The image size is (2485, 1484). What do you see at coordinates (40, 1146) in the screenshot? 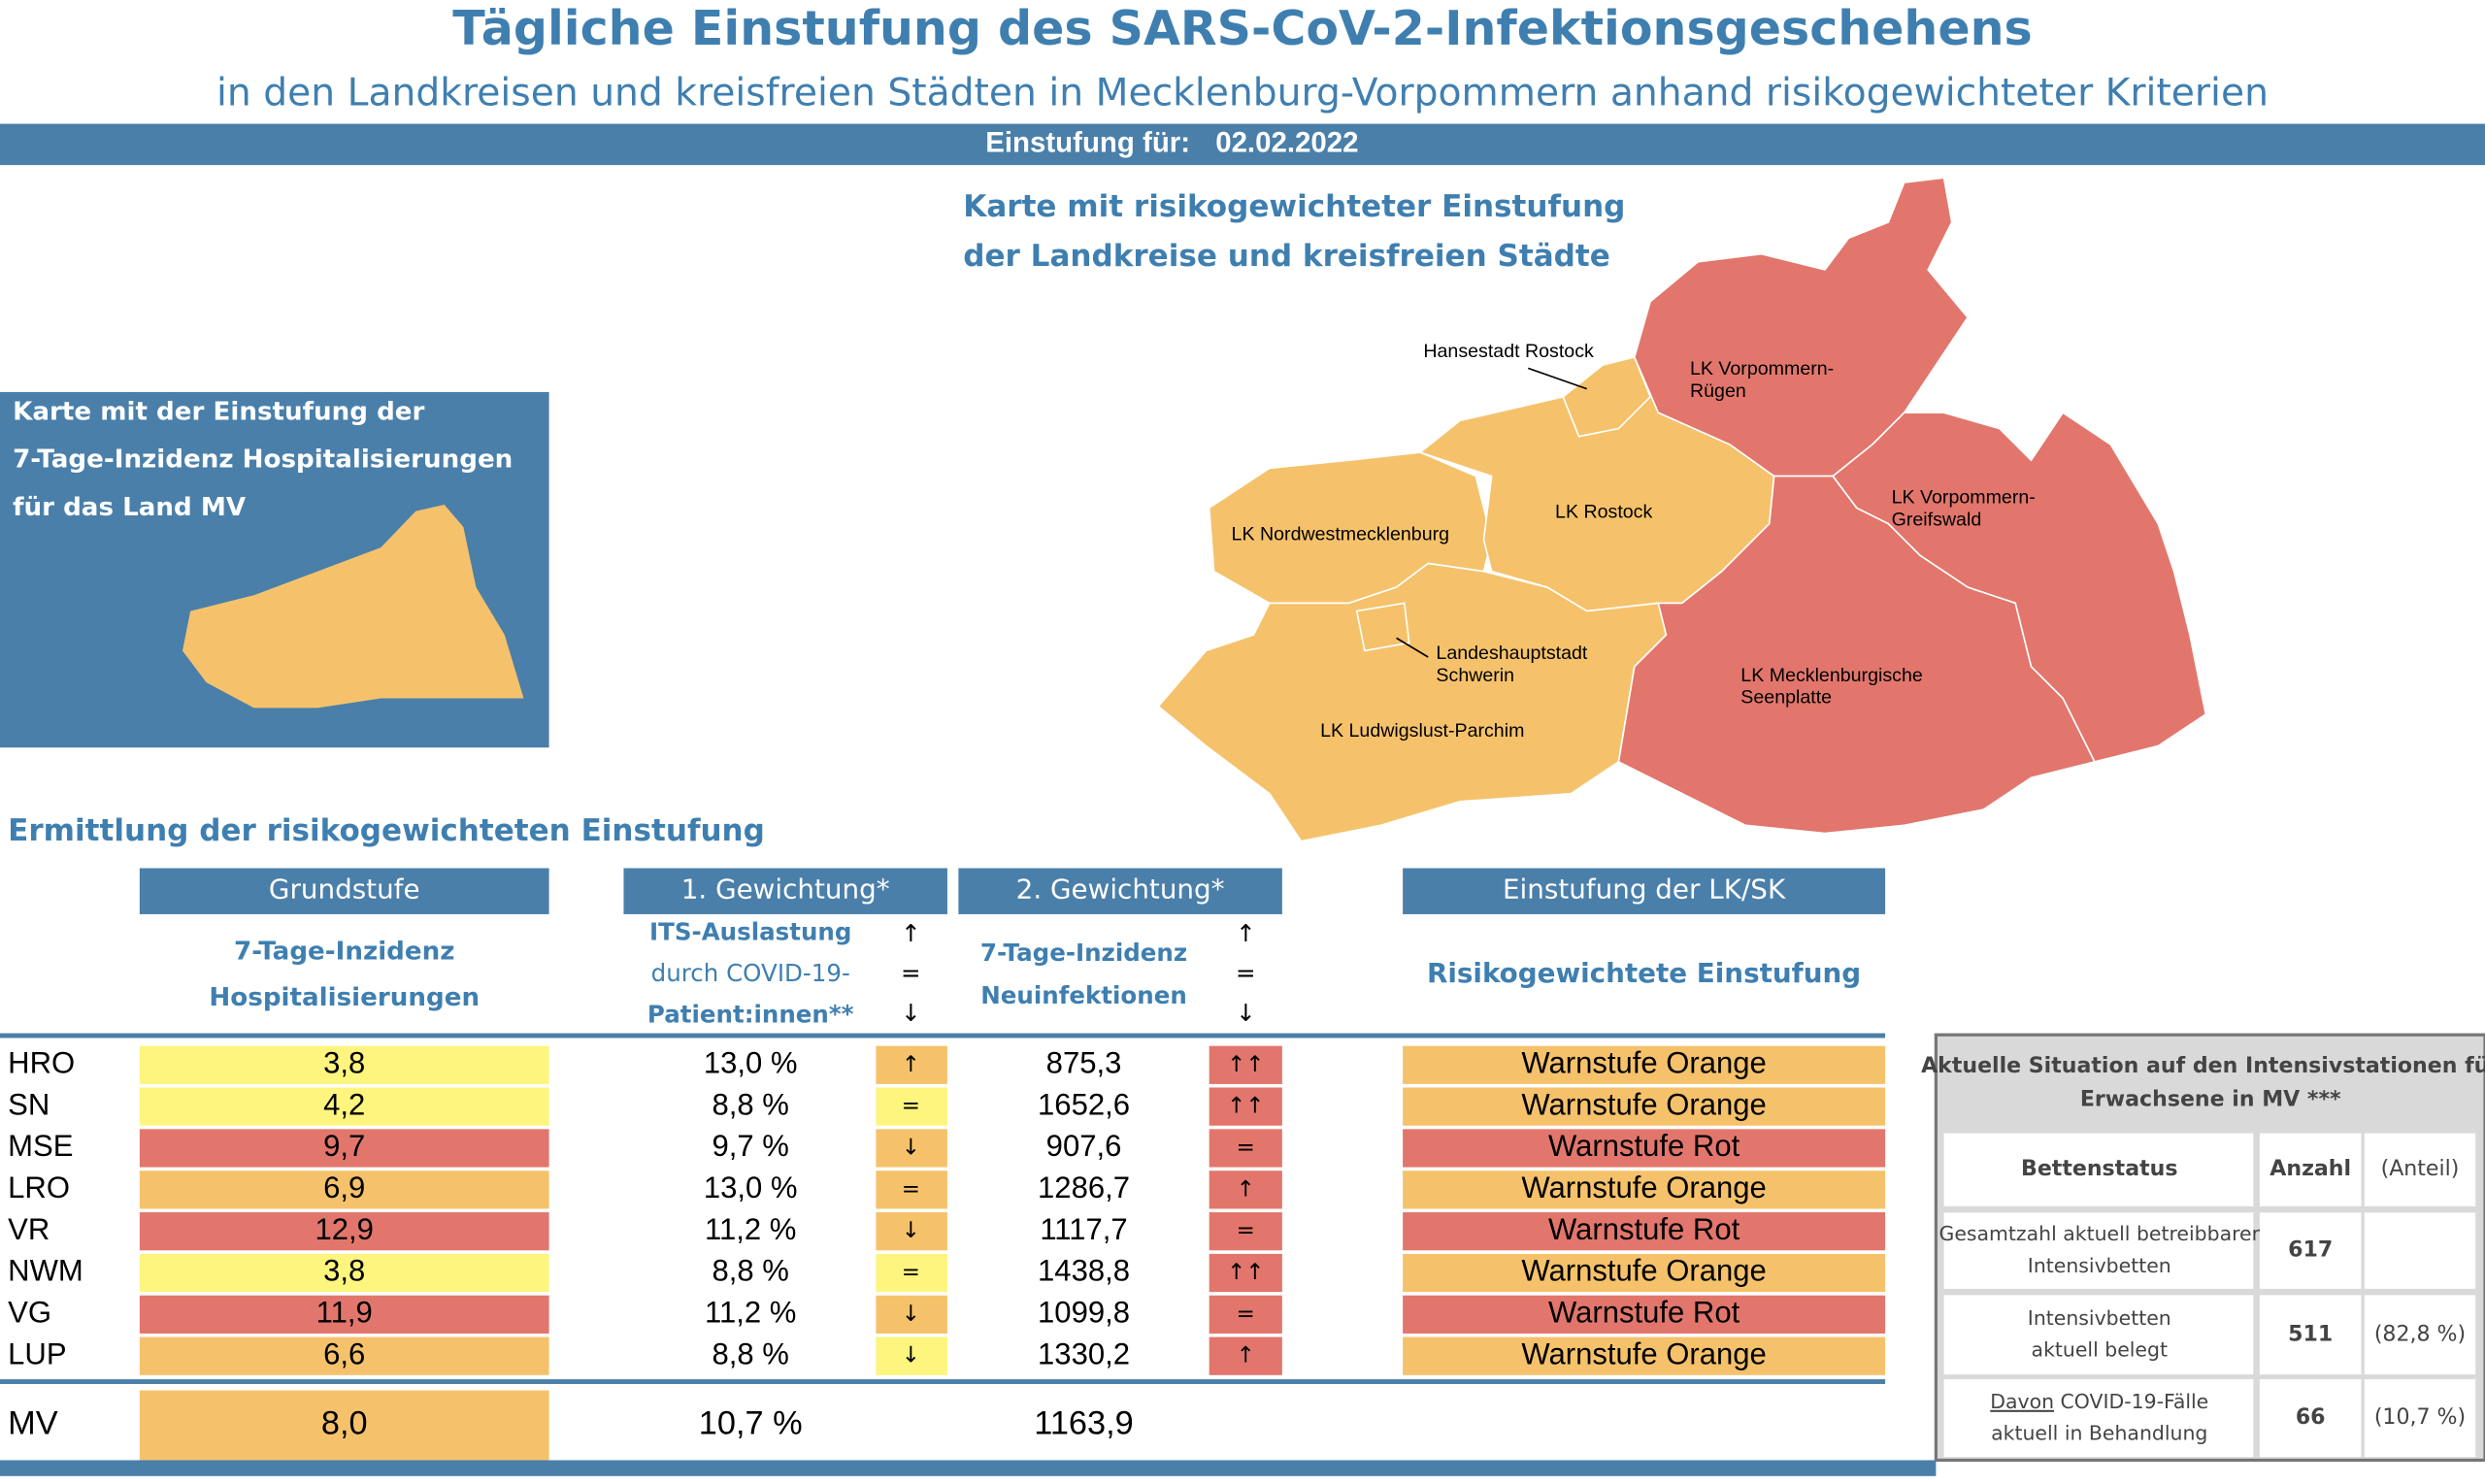
I see `row-name: MSE` at bounding box center [40, 1146].